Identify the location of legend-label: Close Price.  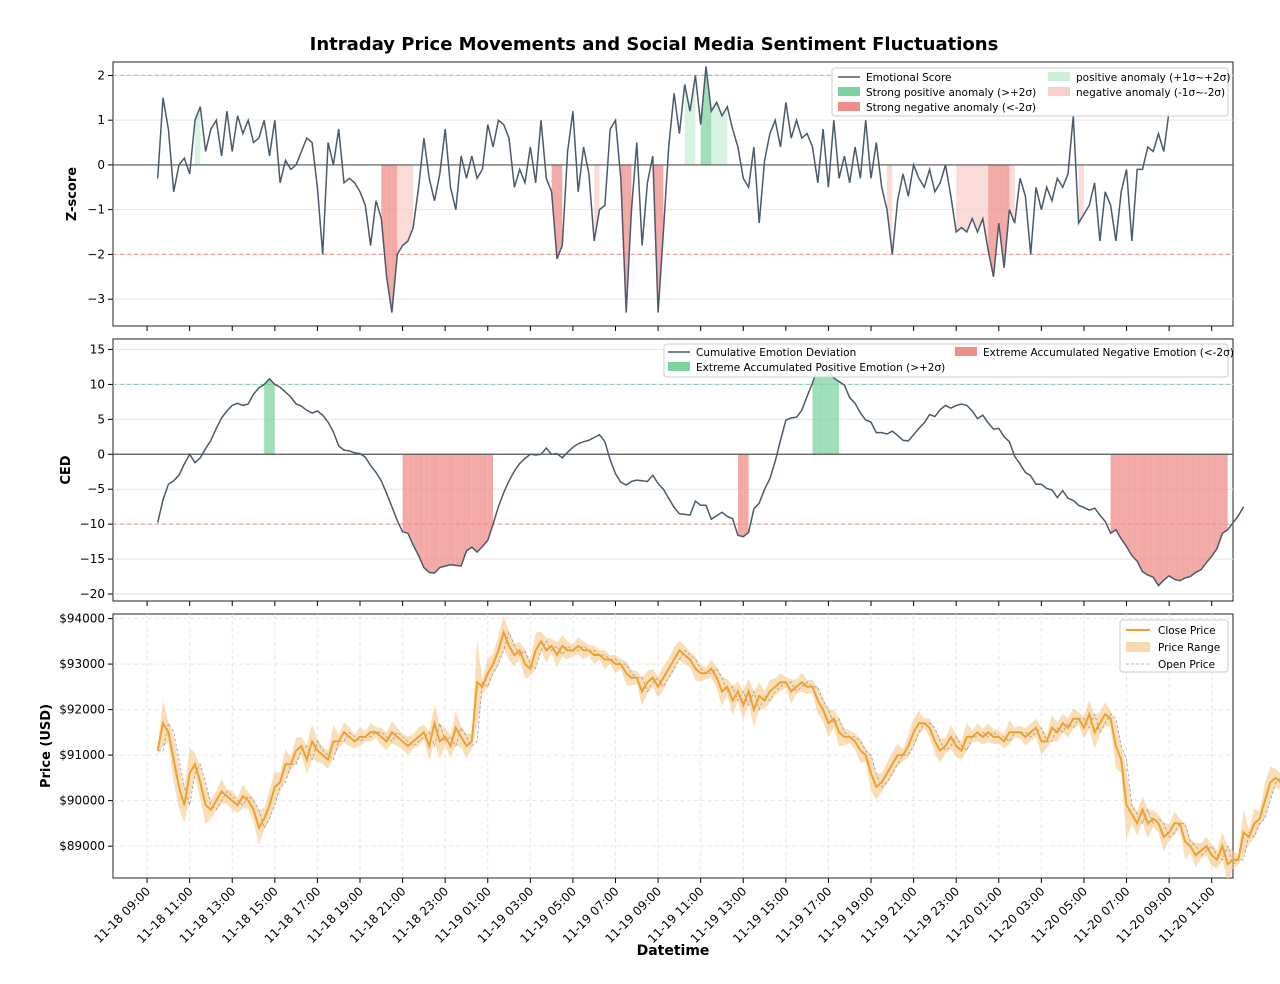
(1187, 631).